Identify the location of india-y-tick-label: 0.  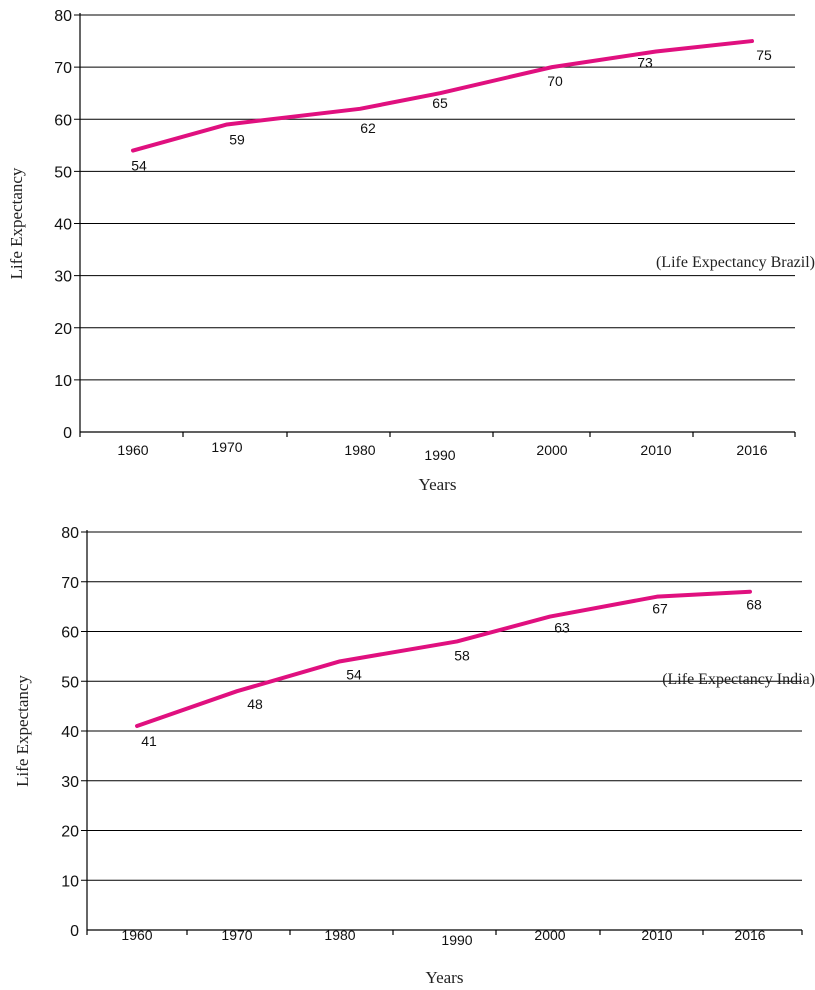
(74, 931).